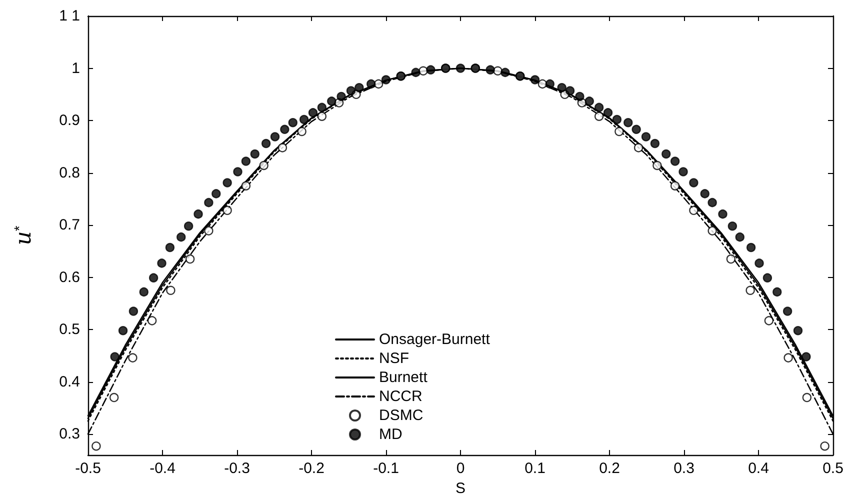 The image size is (854, 501). Describe the element at coordinates (163, 468) in the screenshot. I see `x-tick-label: -0.4` at that location.